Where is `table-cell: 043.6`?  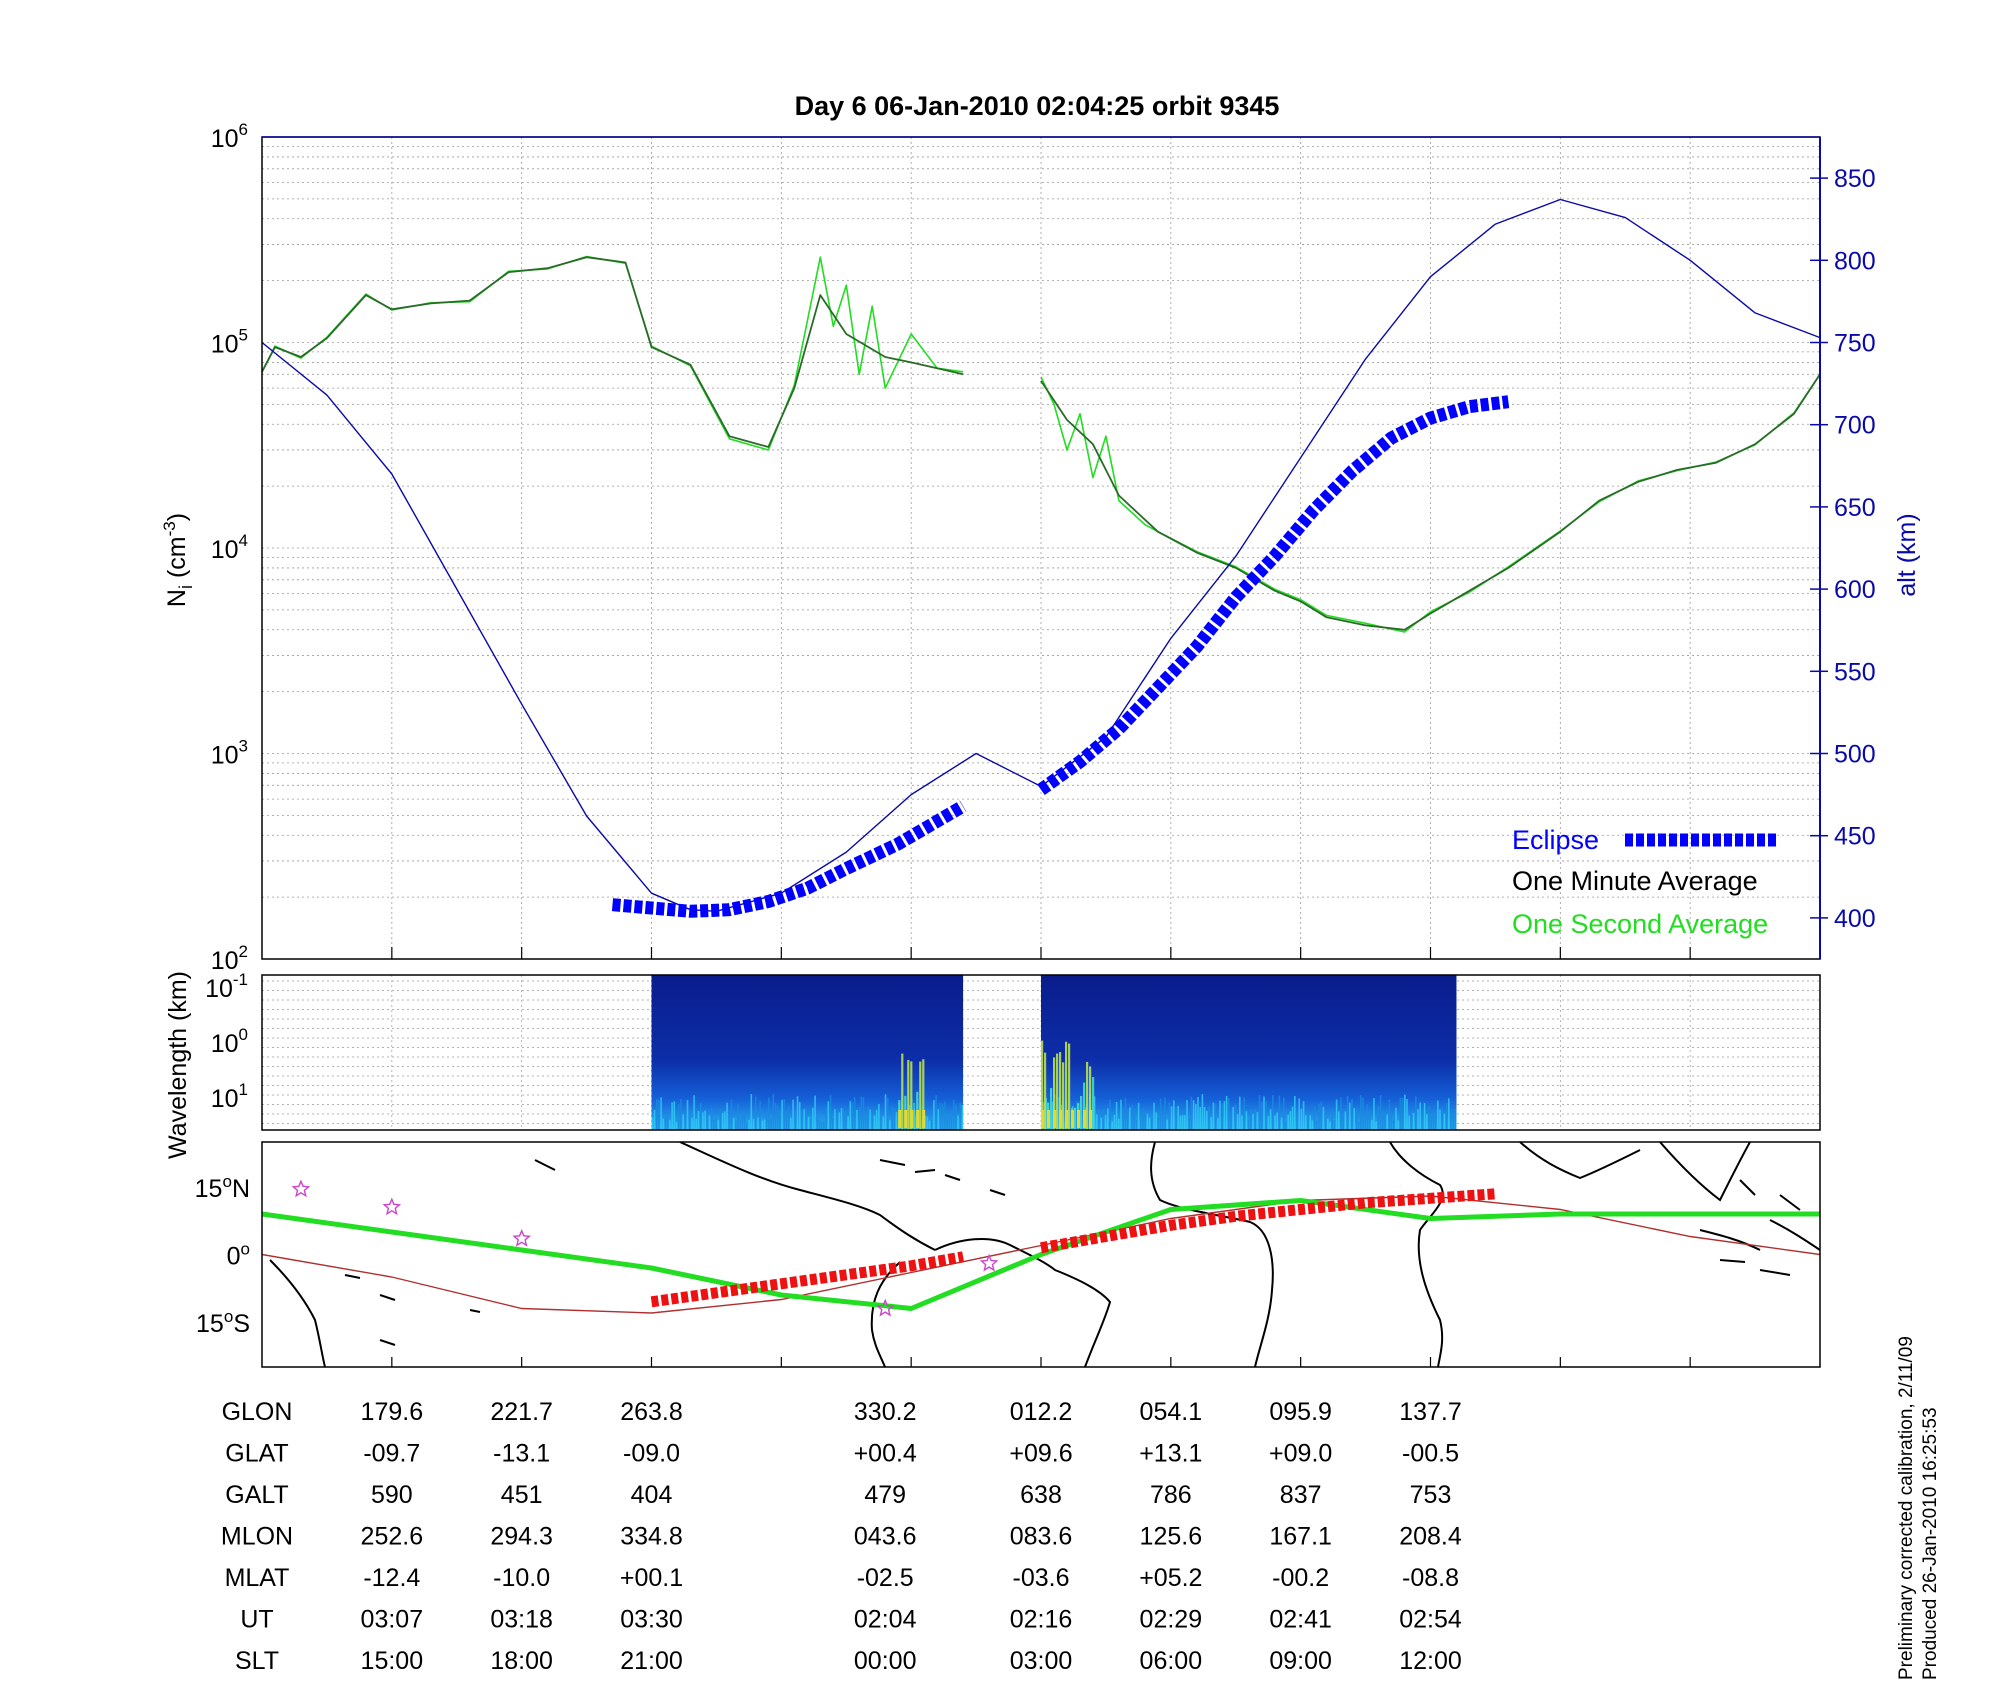
table-cell: 043.6 is located at coordinates (885, 1537).